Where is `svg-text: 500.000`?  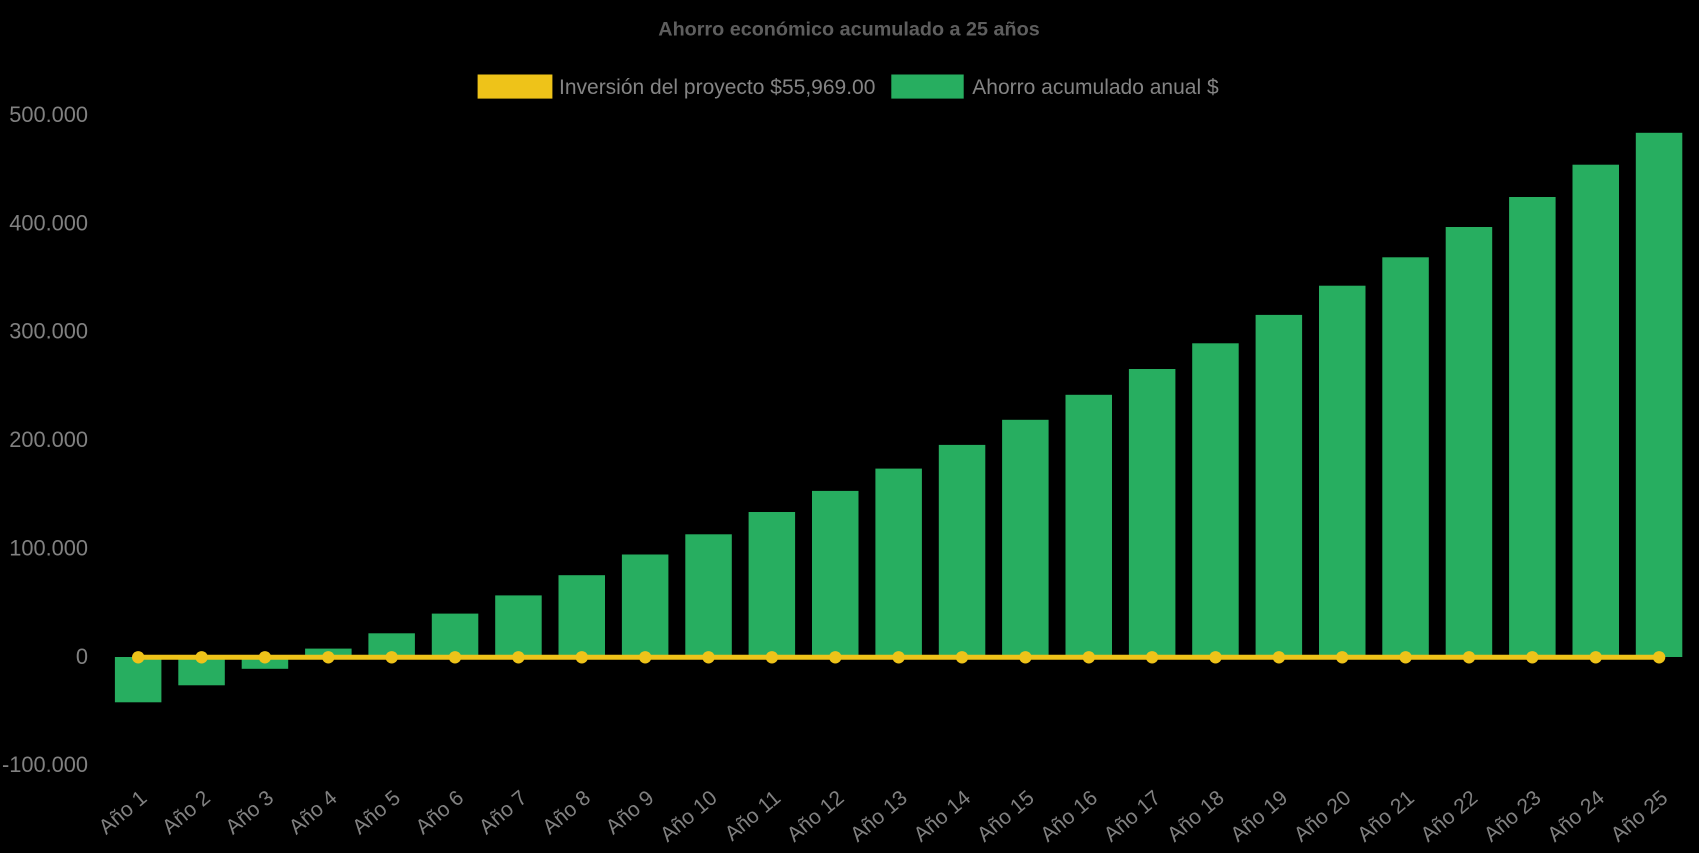
svg-text: 500.000 is located at coordinates (48, 114).